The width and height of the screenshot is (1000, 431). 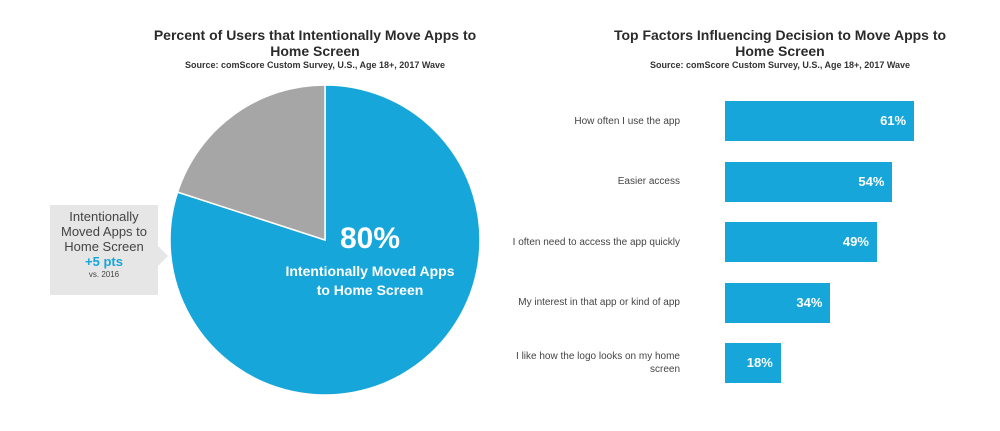 What do you see at coordinates (855, 241) in the screenshot?
I see `bar-value-label: 49%` at bounding box center [855, 241].